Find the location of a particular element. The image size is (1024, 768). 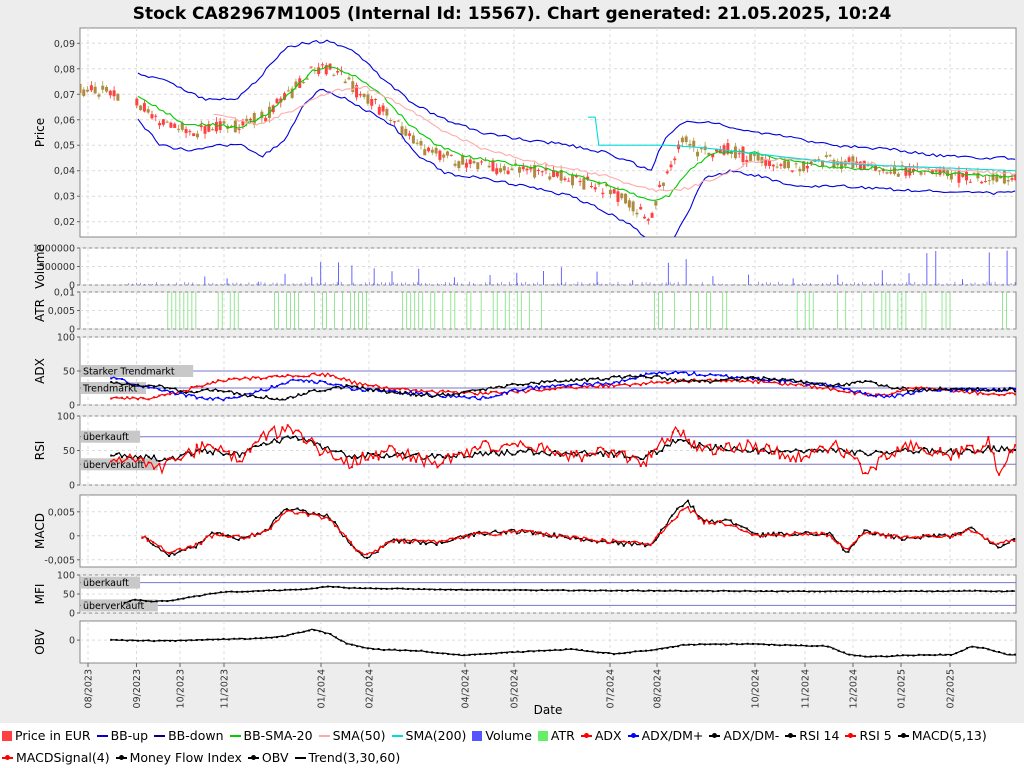

panel-volume-ytick-label-1: 500000 is located at coordinates (57, 267).